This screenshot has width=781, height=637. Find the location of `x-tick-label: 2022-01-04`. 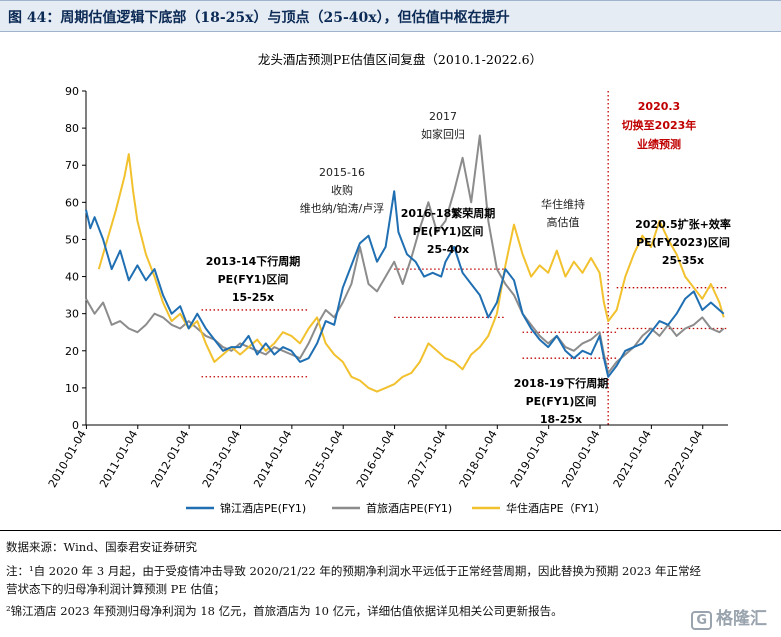

x-tick-label: 2022-01-04 is located at coordinates (683, 459).